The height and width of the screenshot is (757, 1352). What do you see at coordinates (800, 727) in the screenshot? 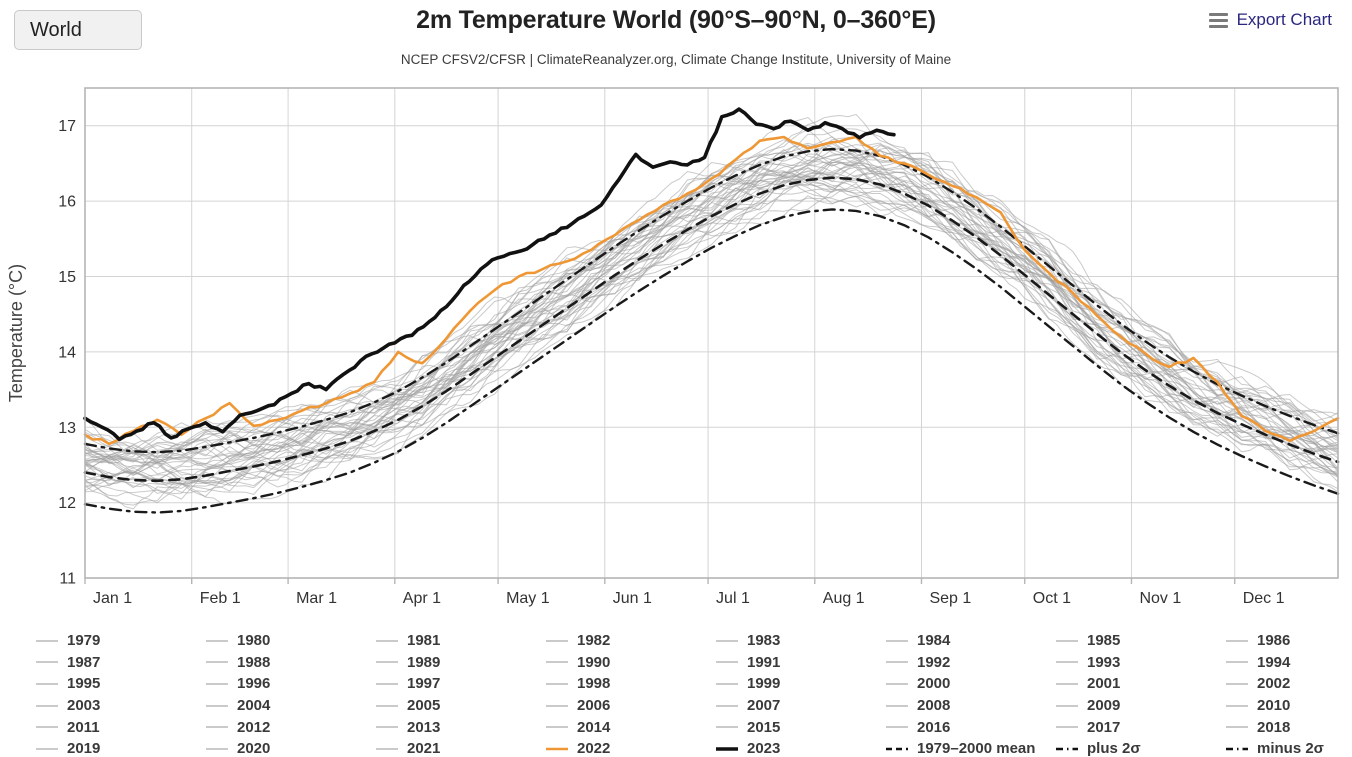
I see `legend-item-2015: 2015` at bounding box center [800, 727].